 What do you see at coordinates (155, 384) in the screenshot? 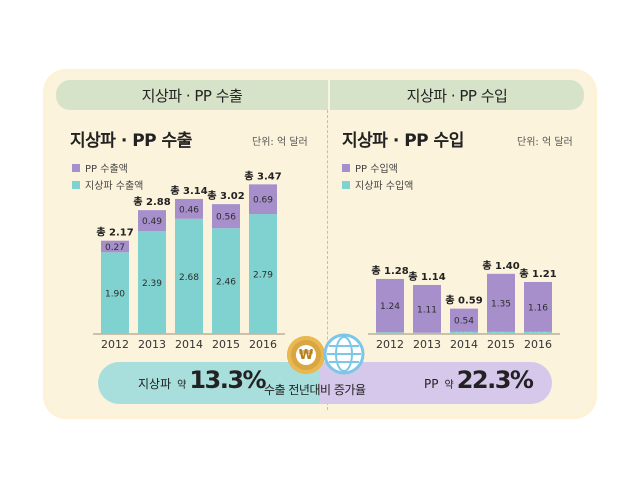
I see `stat-label: 지상파` at bounding box center [155, 384].